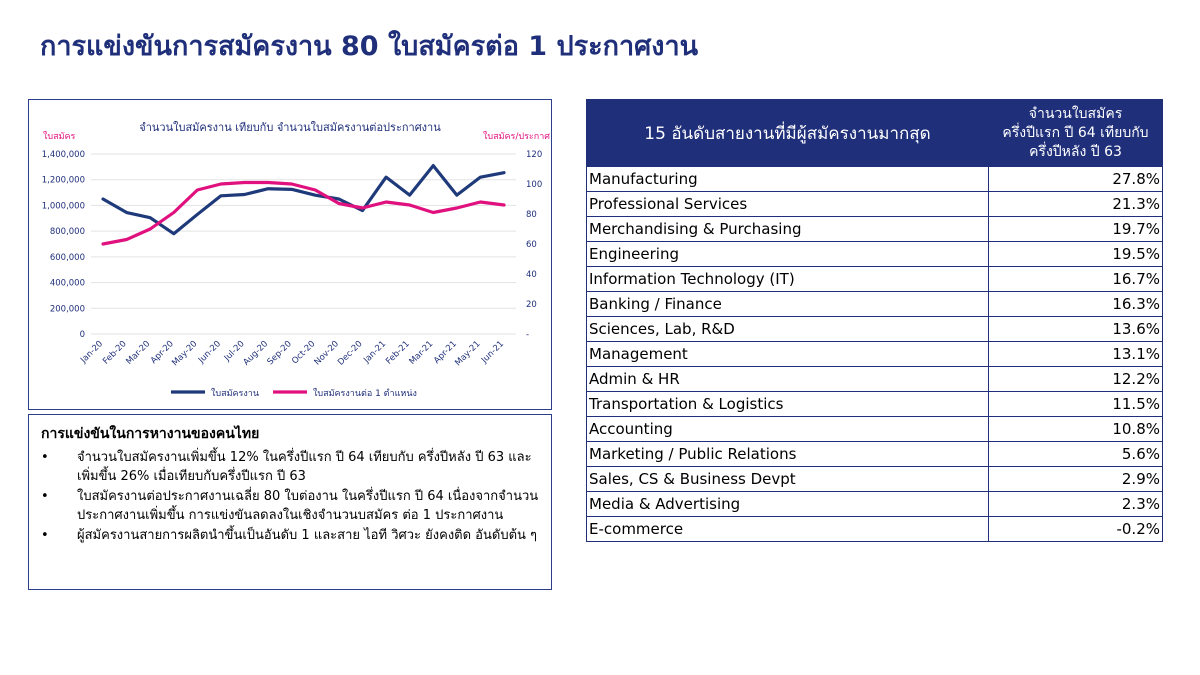  I want to click on y-left-tick-label: 0, so click(82, 335).